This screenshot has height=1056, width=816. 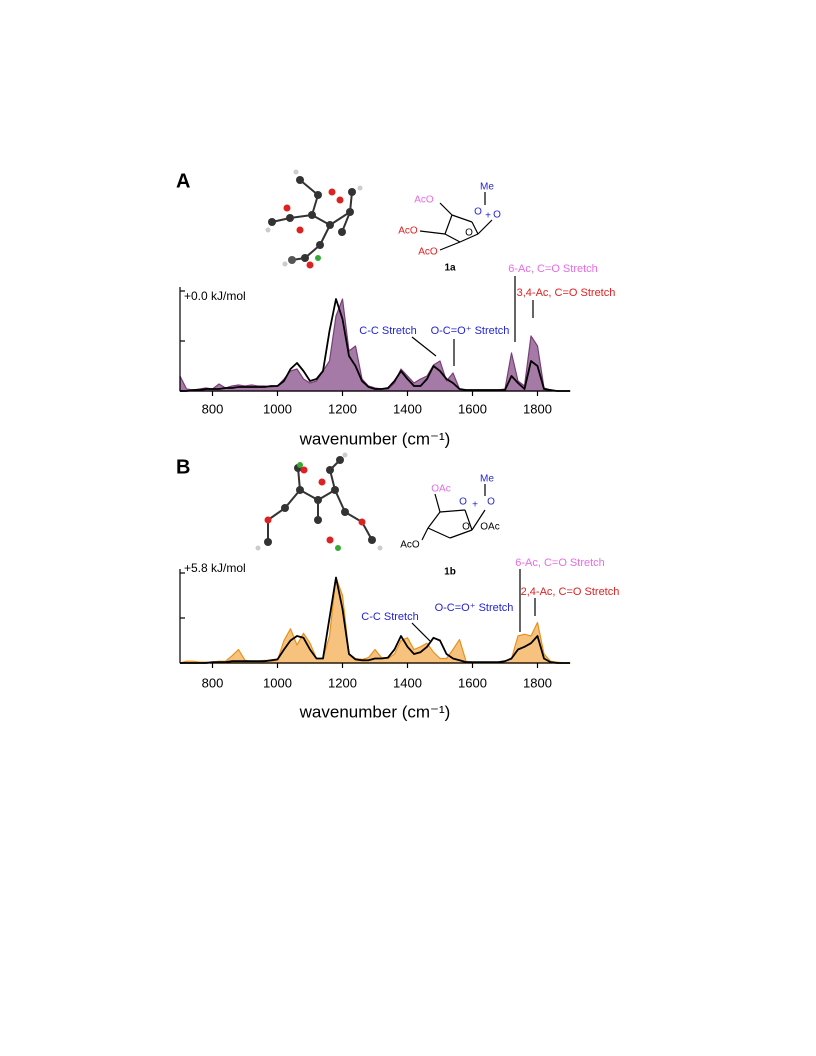 I want to click on energy-label: +5.8 kJ/mol, so click(x=215, y=568).